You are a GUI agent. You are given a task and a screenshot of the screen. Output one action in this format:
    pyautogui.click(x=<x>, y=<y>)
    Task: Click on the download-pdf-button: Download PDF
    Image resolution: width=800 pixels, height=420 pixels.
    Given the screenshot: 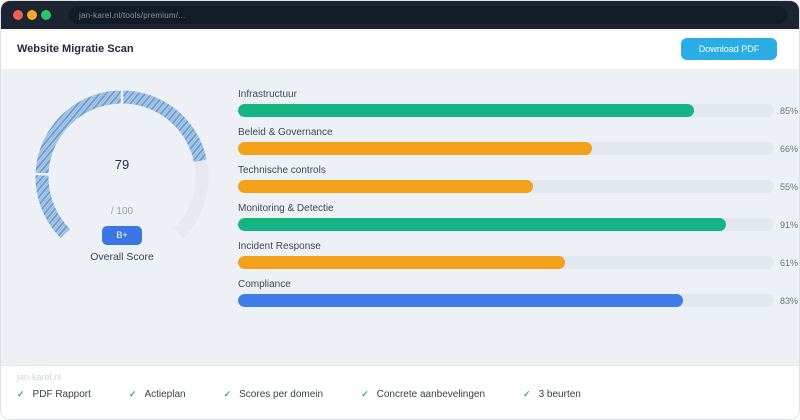 What is the action you would take?
    pyautogui.click(x=729, y=49)
    